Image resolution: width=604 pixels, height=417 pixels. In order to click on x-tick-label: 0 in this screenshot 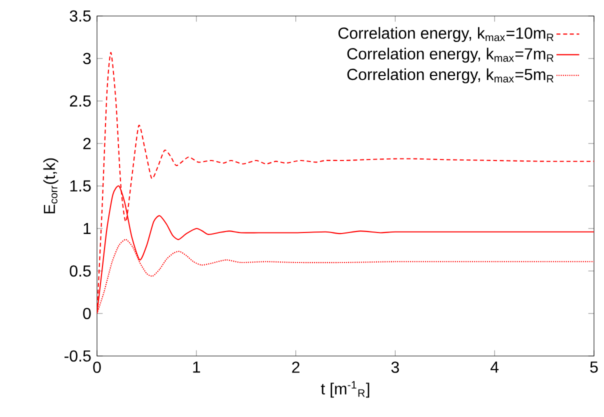, I will do `click(97, 367)`.